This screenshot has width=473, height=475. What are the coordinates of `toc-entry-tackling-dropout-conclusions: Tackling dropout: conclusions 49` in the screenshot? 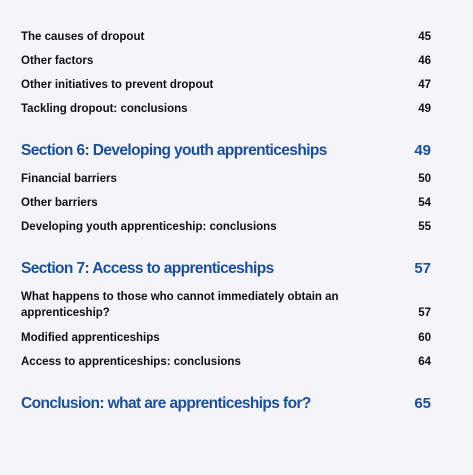 It's located at (226, 109).